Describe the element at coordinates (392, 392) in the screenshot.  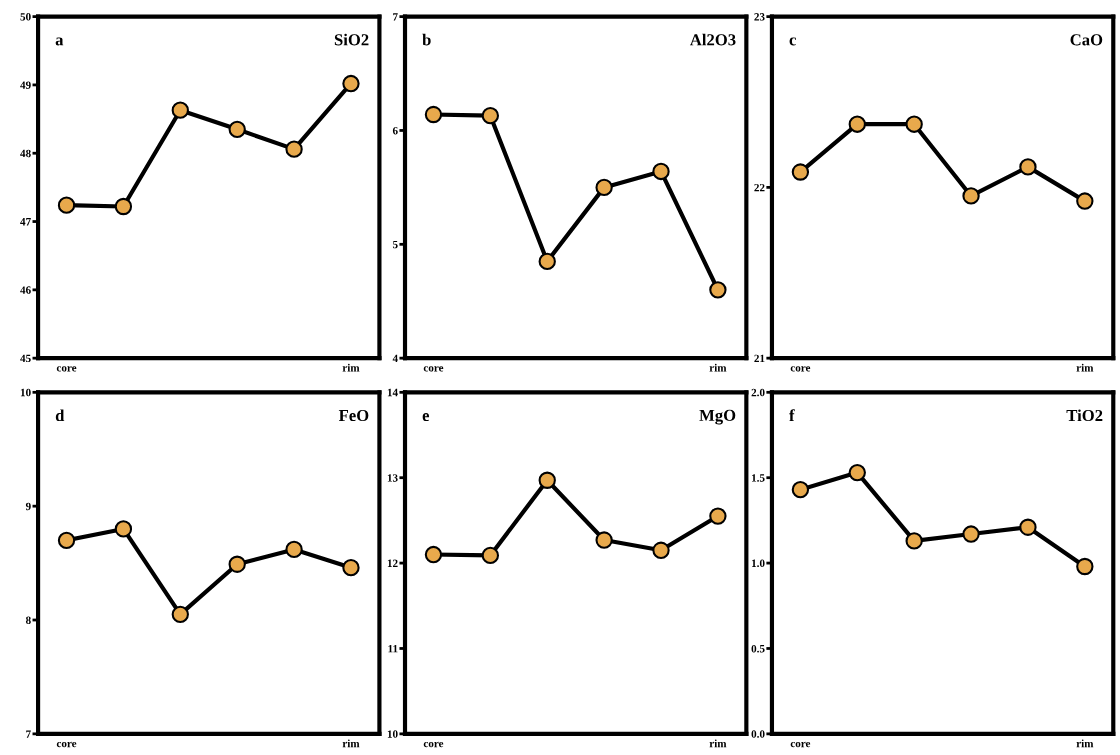
I see `y-tick-label: 14` at that location.